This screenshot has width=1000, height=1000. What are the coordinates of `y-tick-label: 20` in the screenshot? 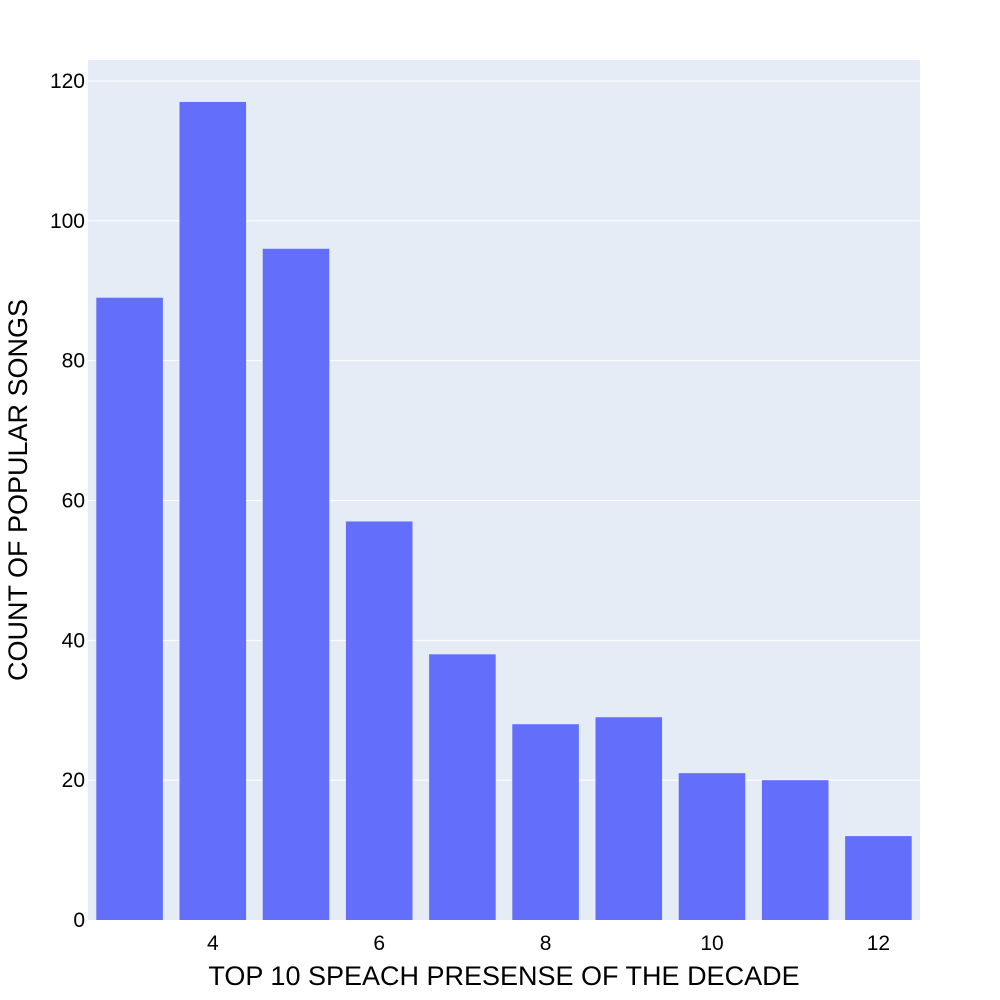 It's located at (73, 780).